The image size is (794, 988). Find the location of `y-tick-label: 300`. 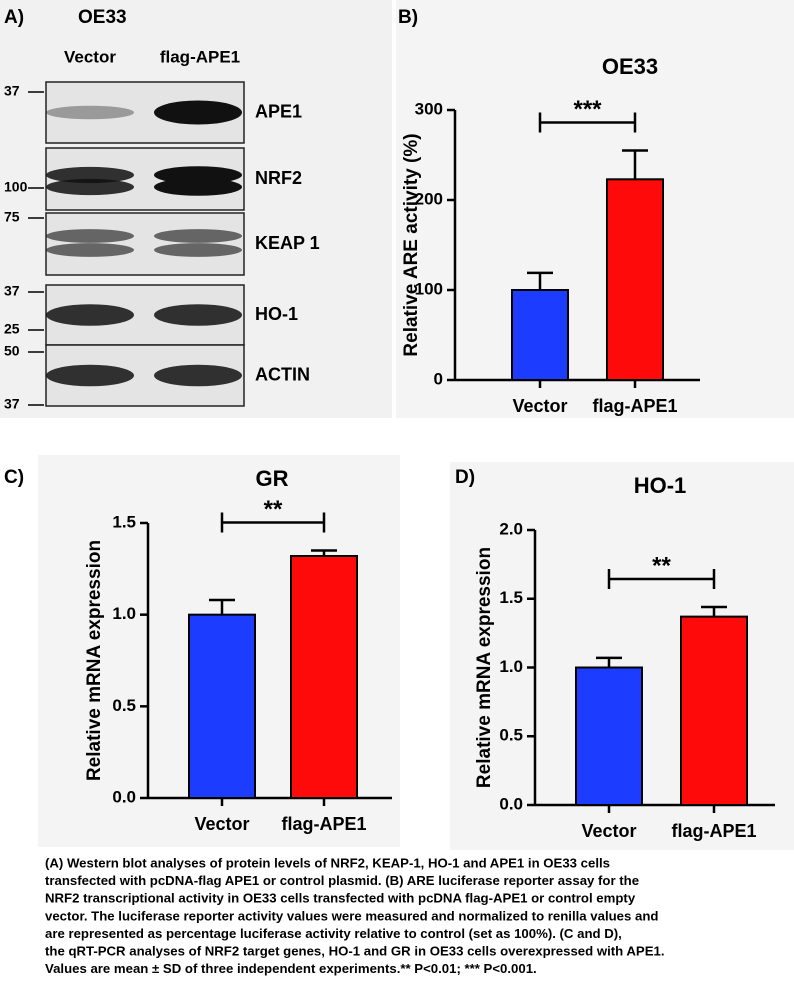

y-tick-label: 300 is located at coordinates (429, 108).